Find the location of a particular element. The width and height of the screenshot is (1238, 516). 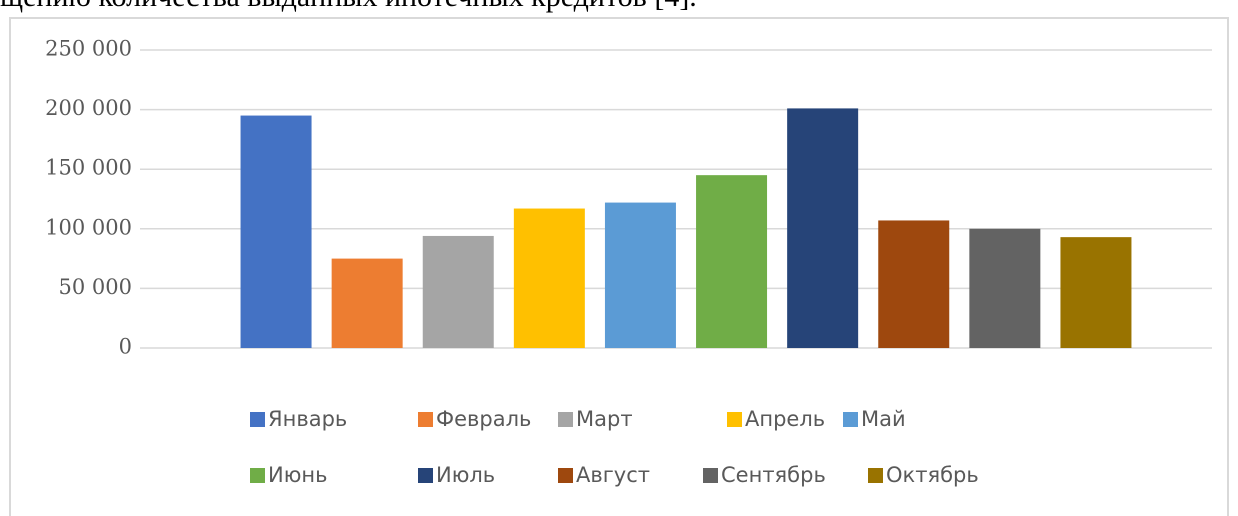

legend-label: Август is located at coordinates (613, 475).